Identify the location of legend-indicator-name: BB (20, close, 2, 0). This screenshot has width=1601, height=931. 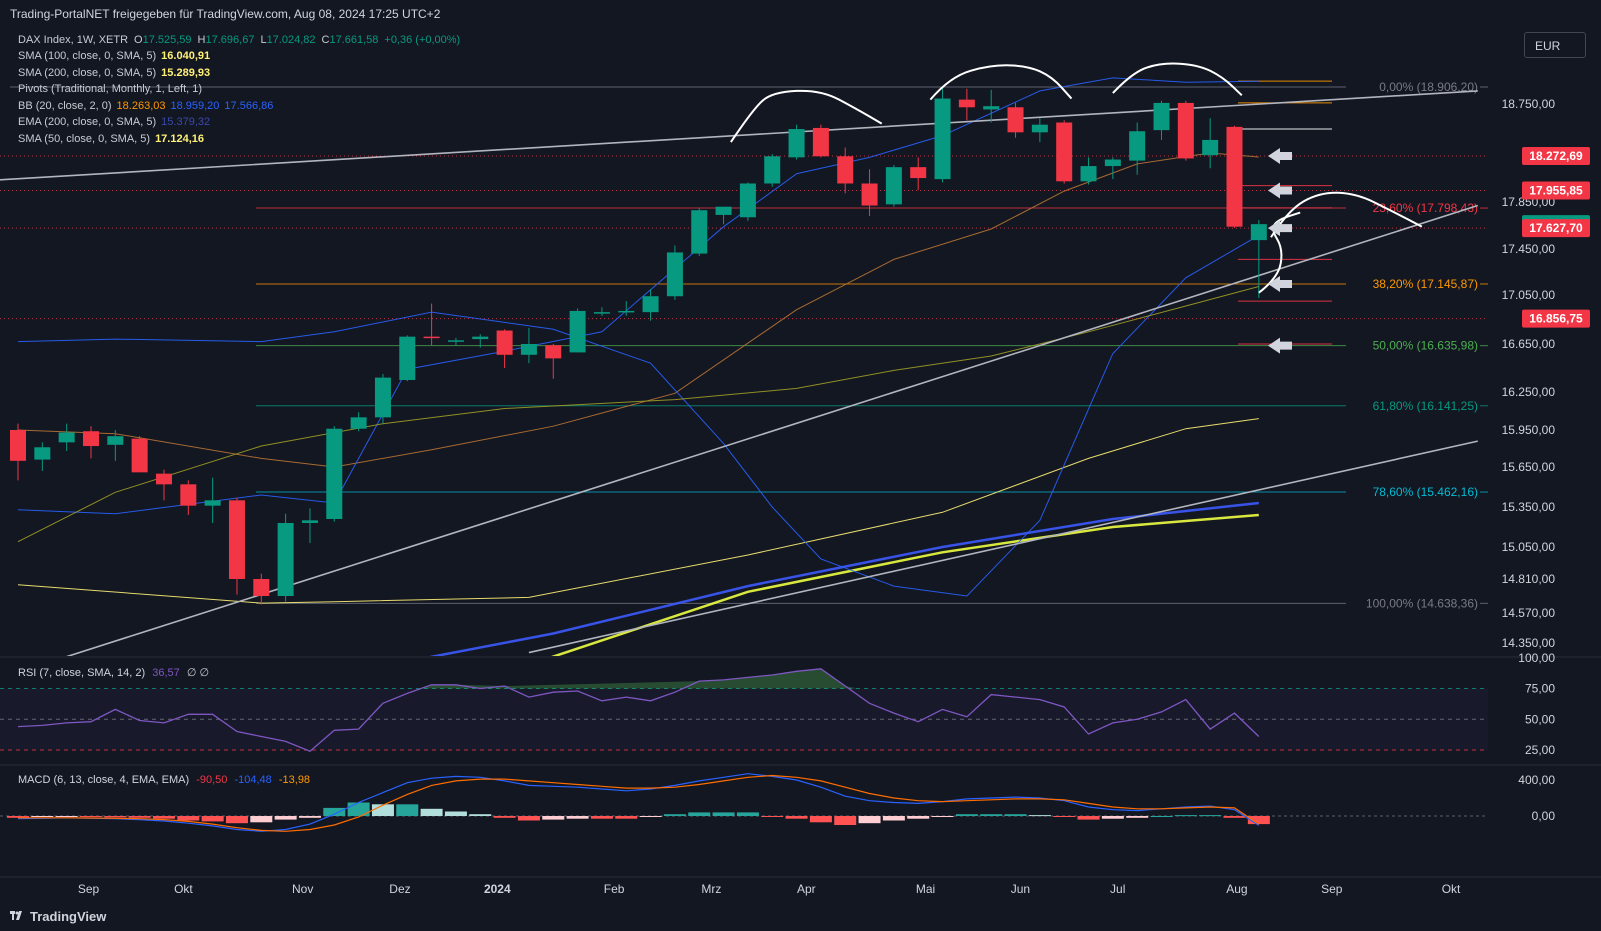
(65, 105).